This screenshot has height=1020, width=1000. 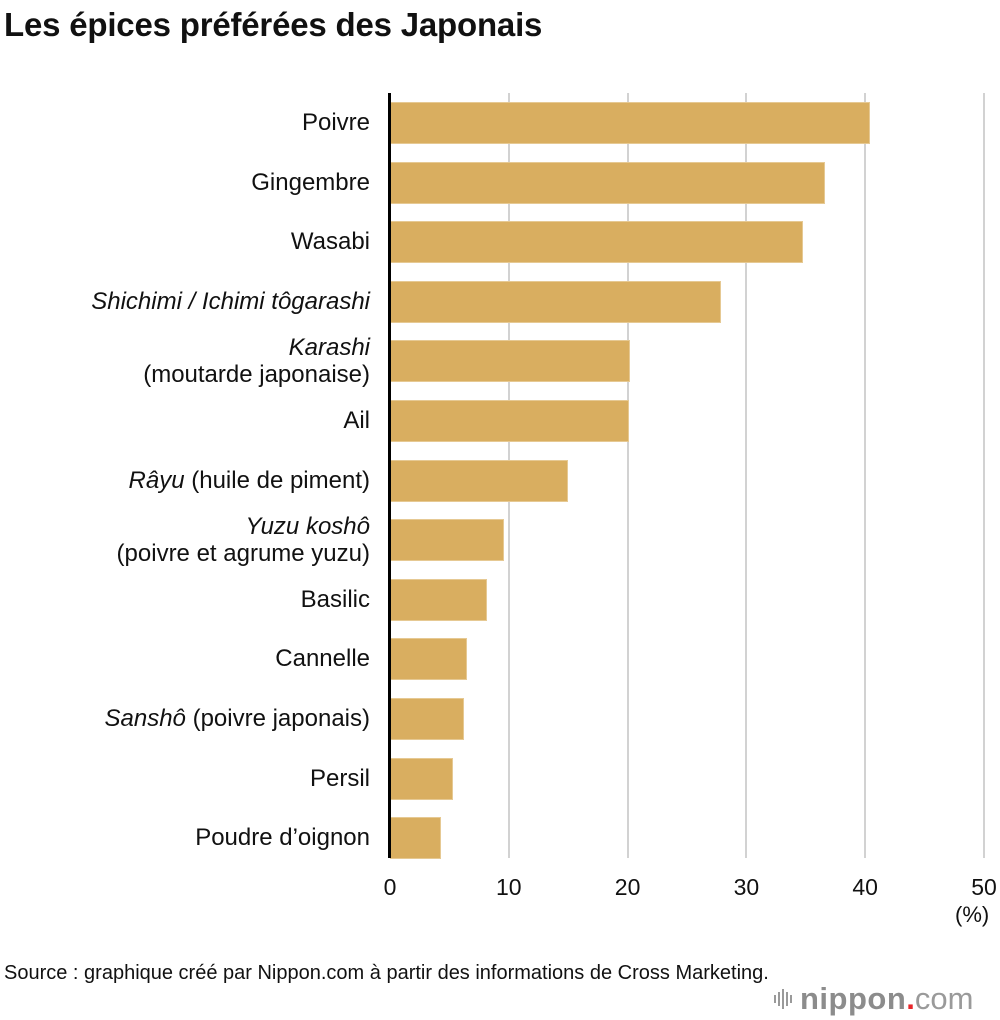 I want to click on category-label: Basilic, so click(x=335, y=599).